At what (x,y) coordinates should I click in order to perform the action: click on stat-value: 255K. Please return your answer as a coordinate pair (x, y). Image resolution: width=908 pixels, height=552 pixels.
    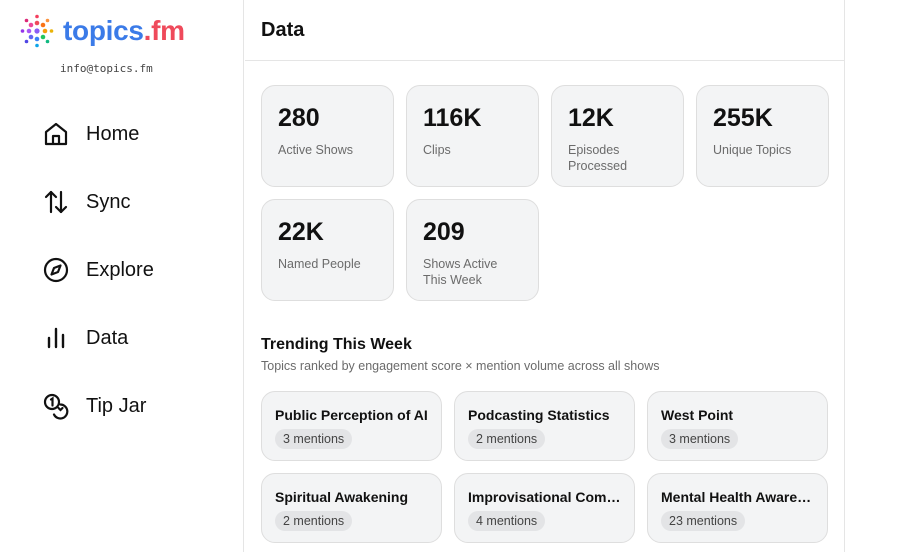
    Looking at the image, I should click on (762, 118).